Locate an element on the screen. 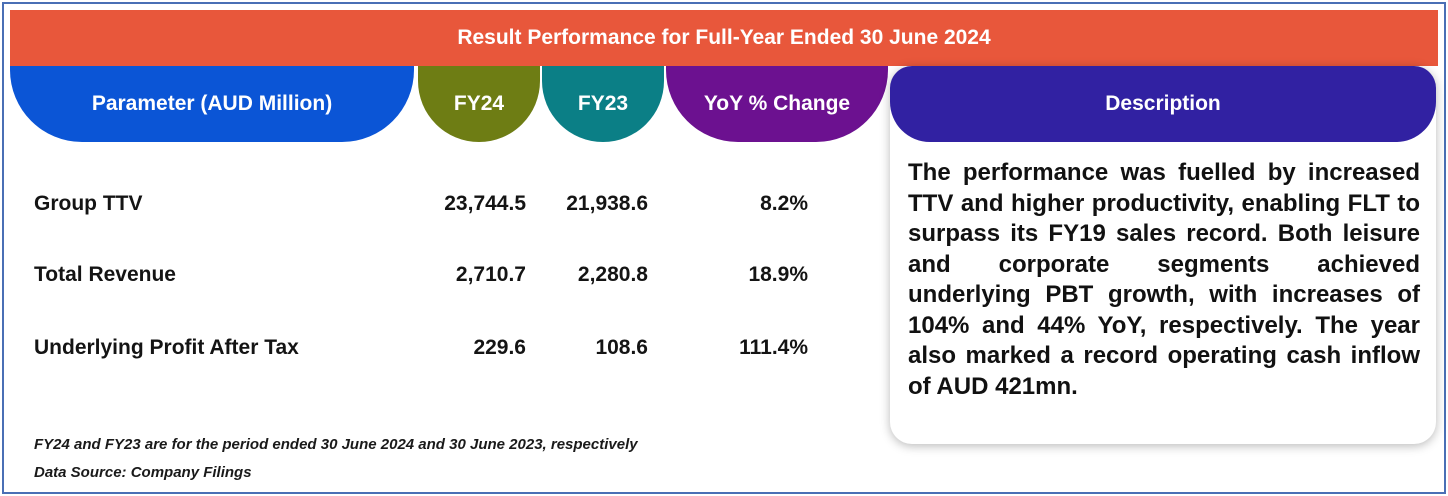 The width and height of the screenshot is (1448, 496). row-fy24-value: 2,710.7 is located at coordinates (490, 274).